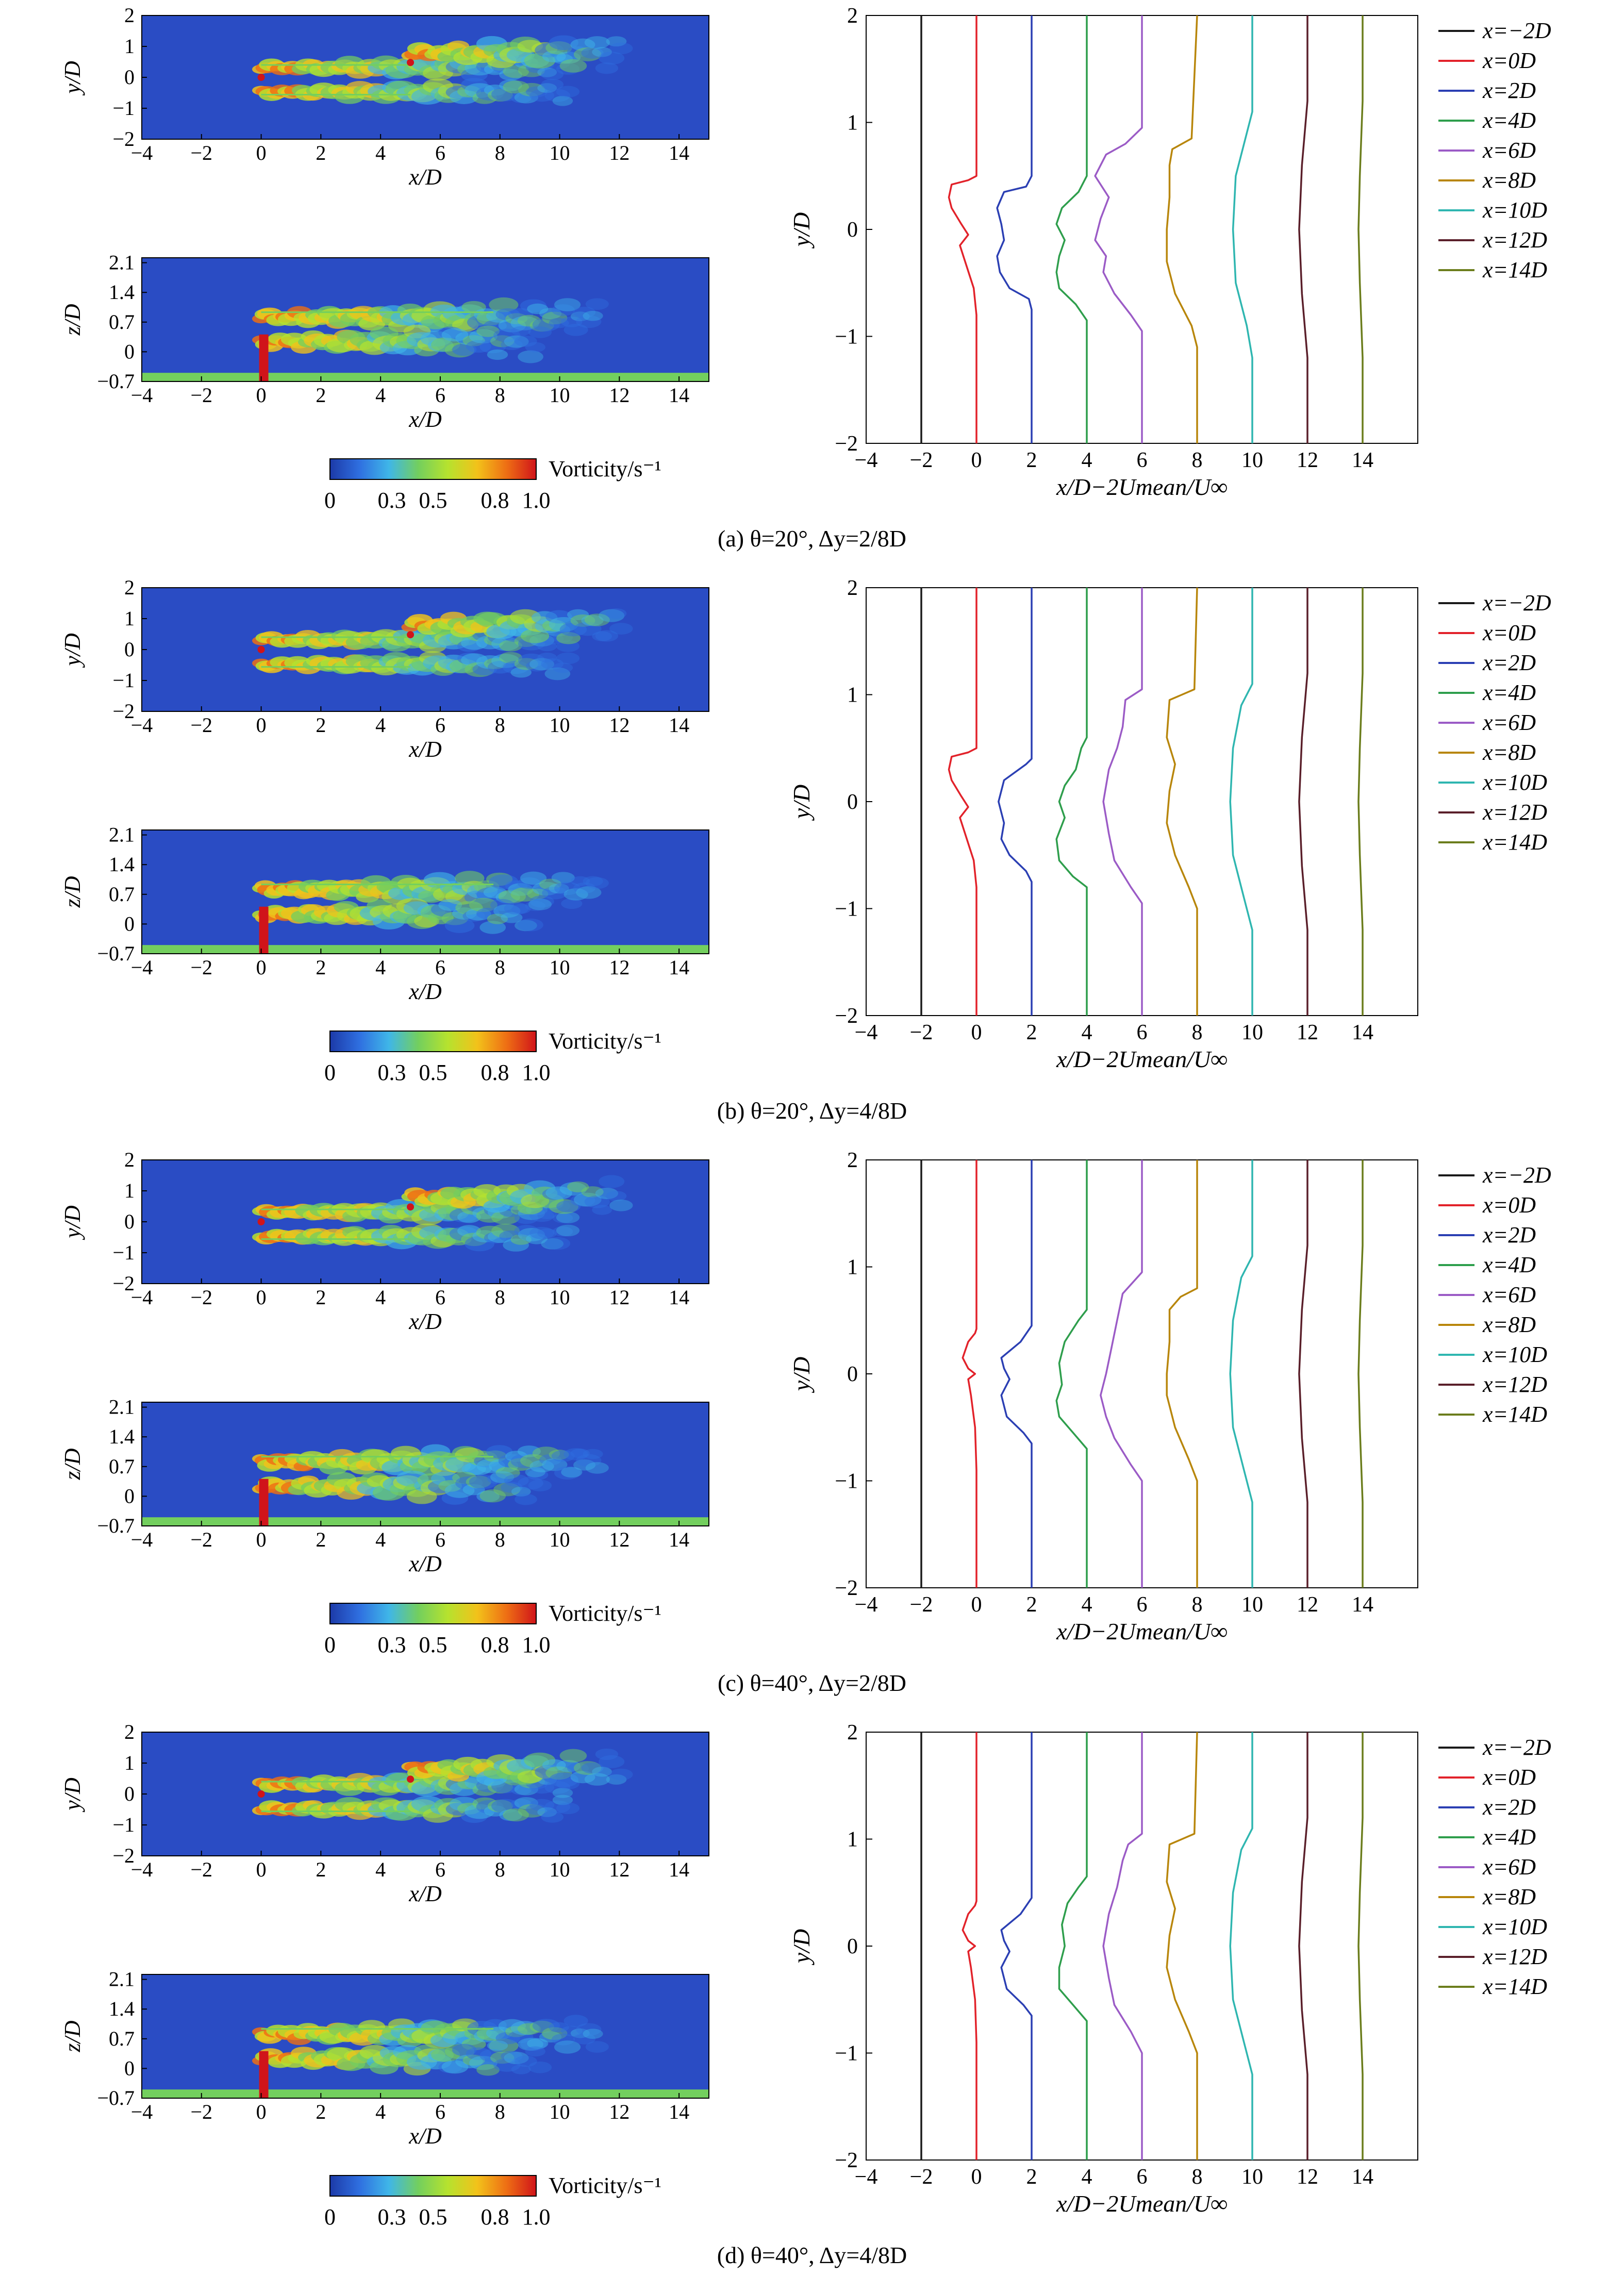 This screenshot has height=2276, width=1624. What do you see at coordinates (123, 1824) in the screenshot?
I see `y-tick-label: −1` at bounding box center [123, 1824].